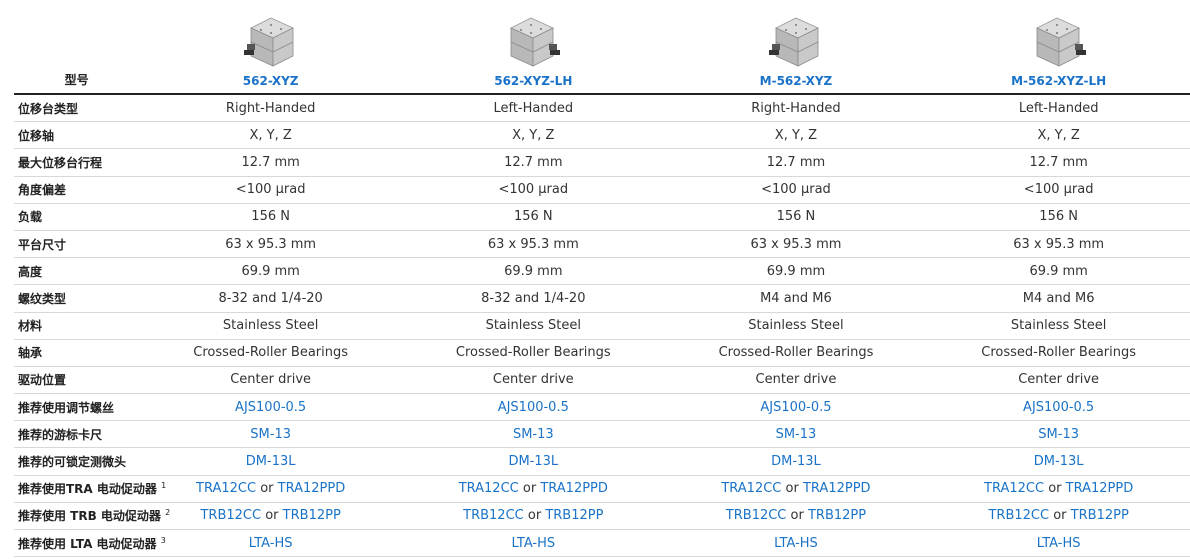 Image resolution: width=1190 pixels, height=559 pixels. Describe the element at coordinates (164, 486) in the screenshot. I see `footnote-marker: 1` at that location.